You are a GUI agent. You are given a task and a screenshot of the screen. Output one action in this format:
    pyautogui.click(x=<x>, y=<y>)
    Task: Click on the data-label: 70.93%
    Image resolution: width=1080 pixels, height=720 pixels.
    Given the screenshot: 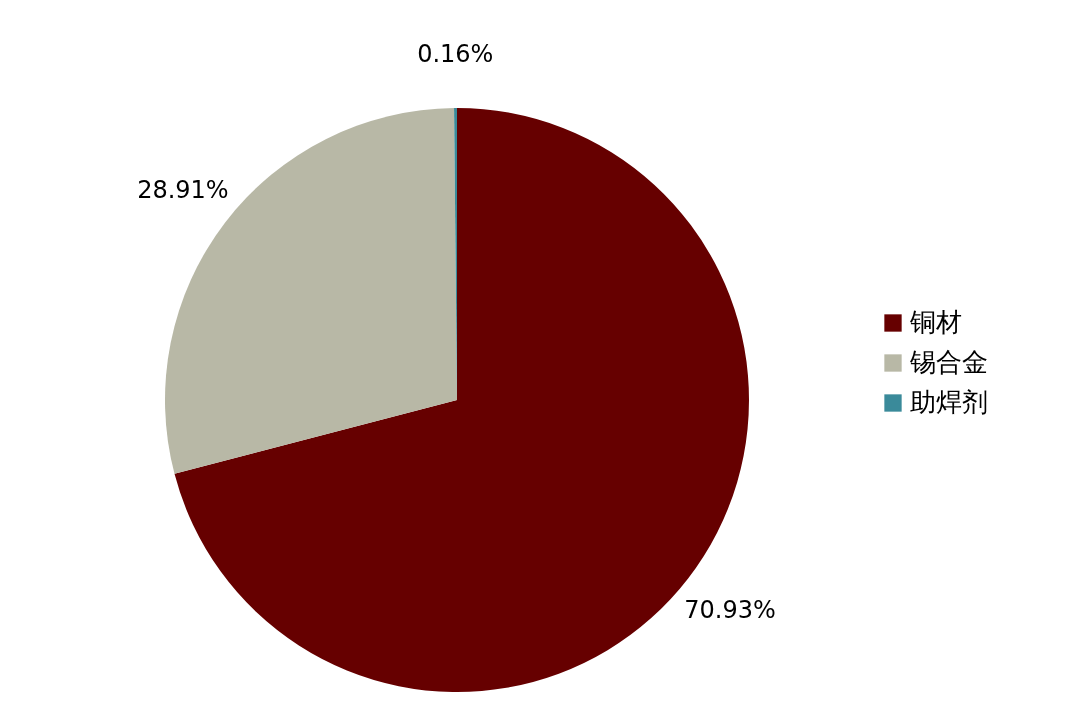 What is the action you would take?
    pyautogui.click(x=730, y=609)
    